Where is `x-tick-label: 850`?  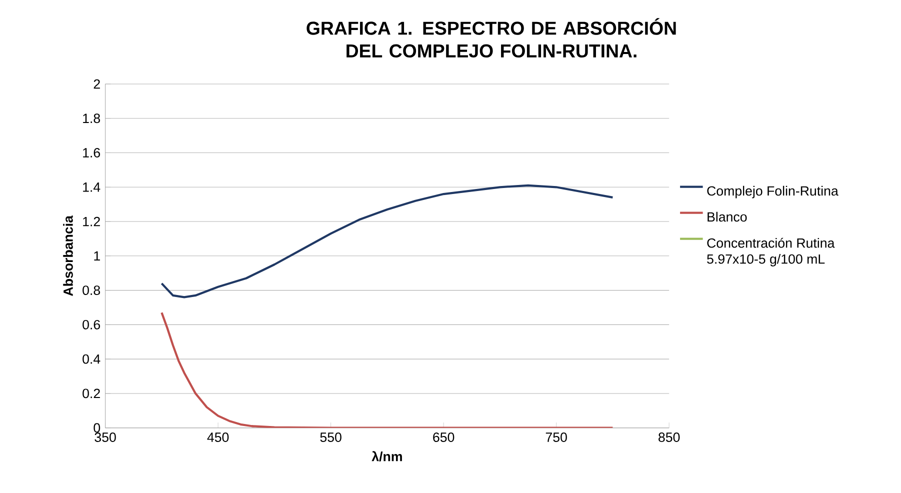 x-tick-label: 850 is located at coordinates (669, 437).